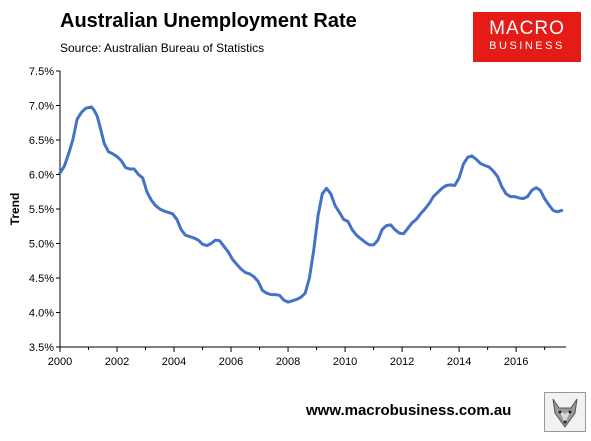 This screenshot has width=591, height=441. Describe the element at coordinates (162, 48) in the screenshot. I see `chart-source: Source: Australian Bureau of Statistics` at that location.